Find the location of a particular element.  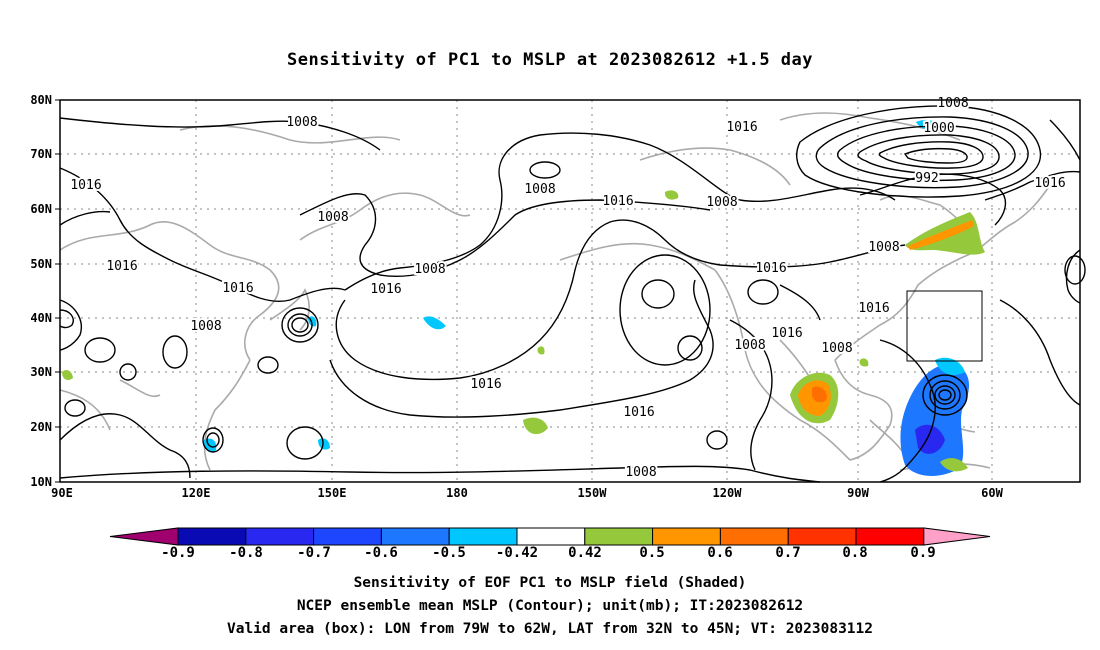

lat-label: 10N is located at coordinates (41, 482).